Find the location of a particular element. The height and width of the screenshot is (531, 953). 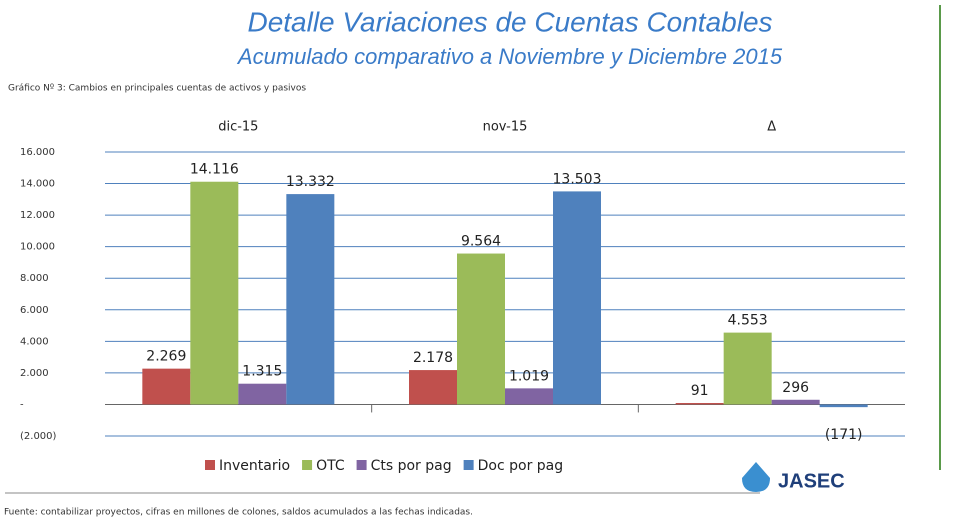

y-tick-label: (2.000) is located at coordinates (38, 436).